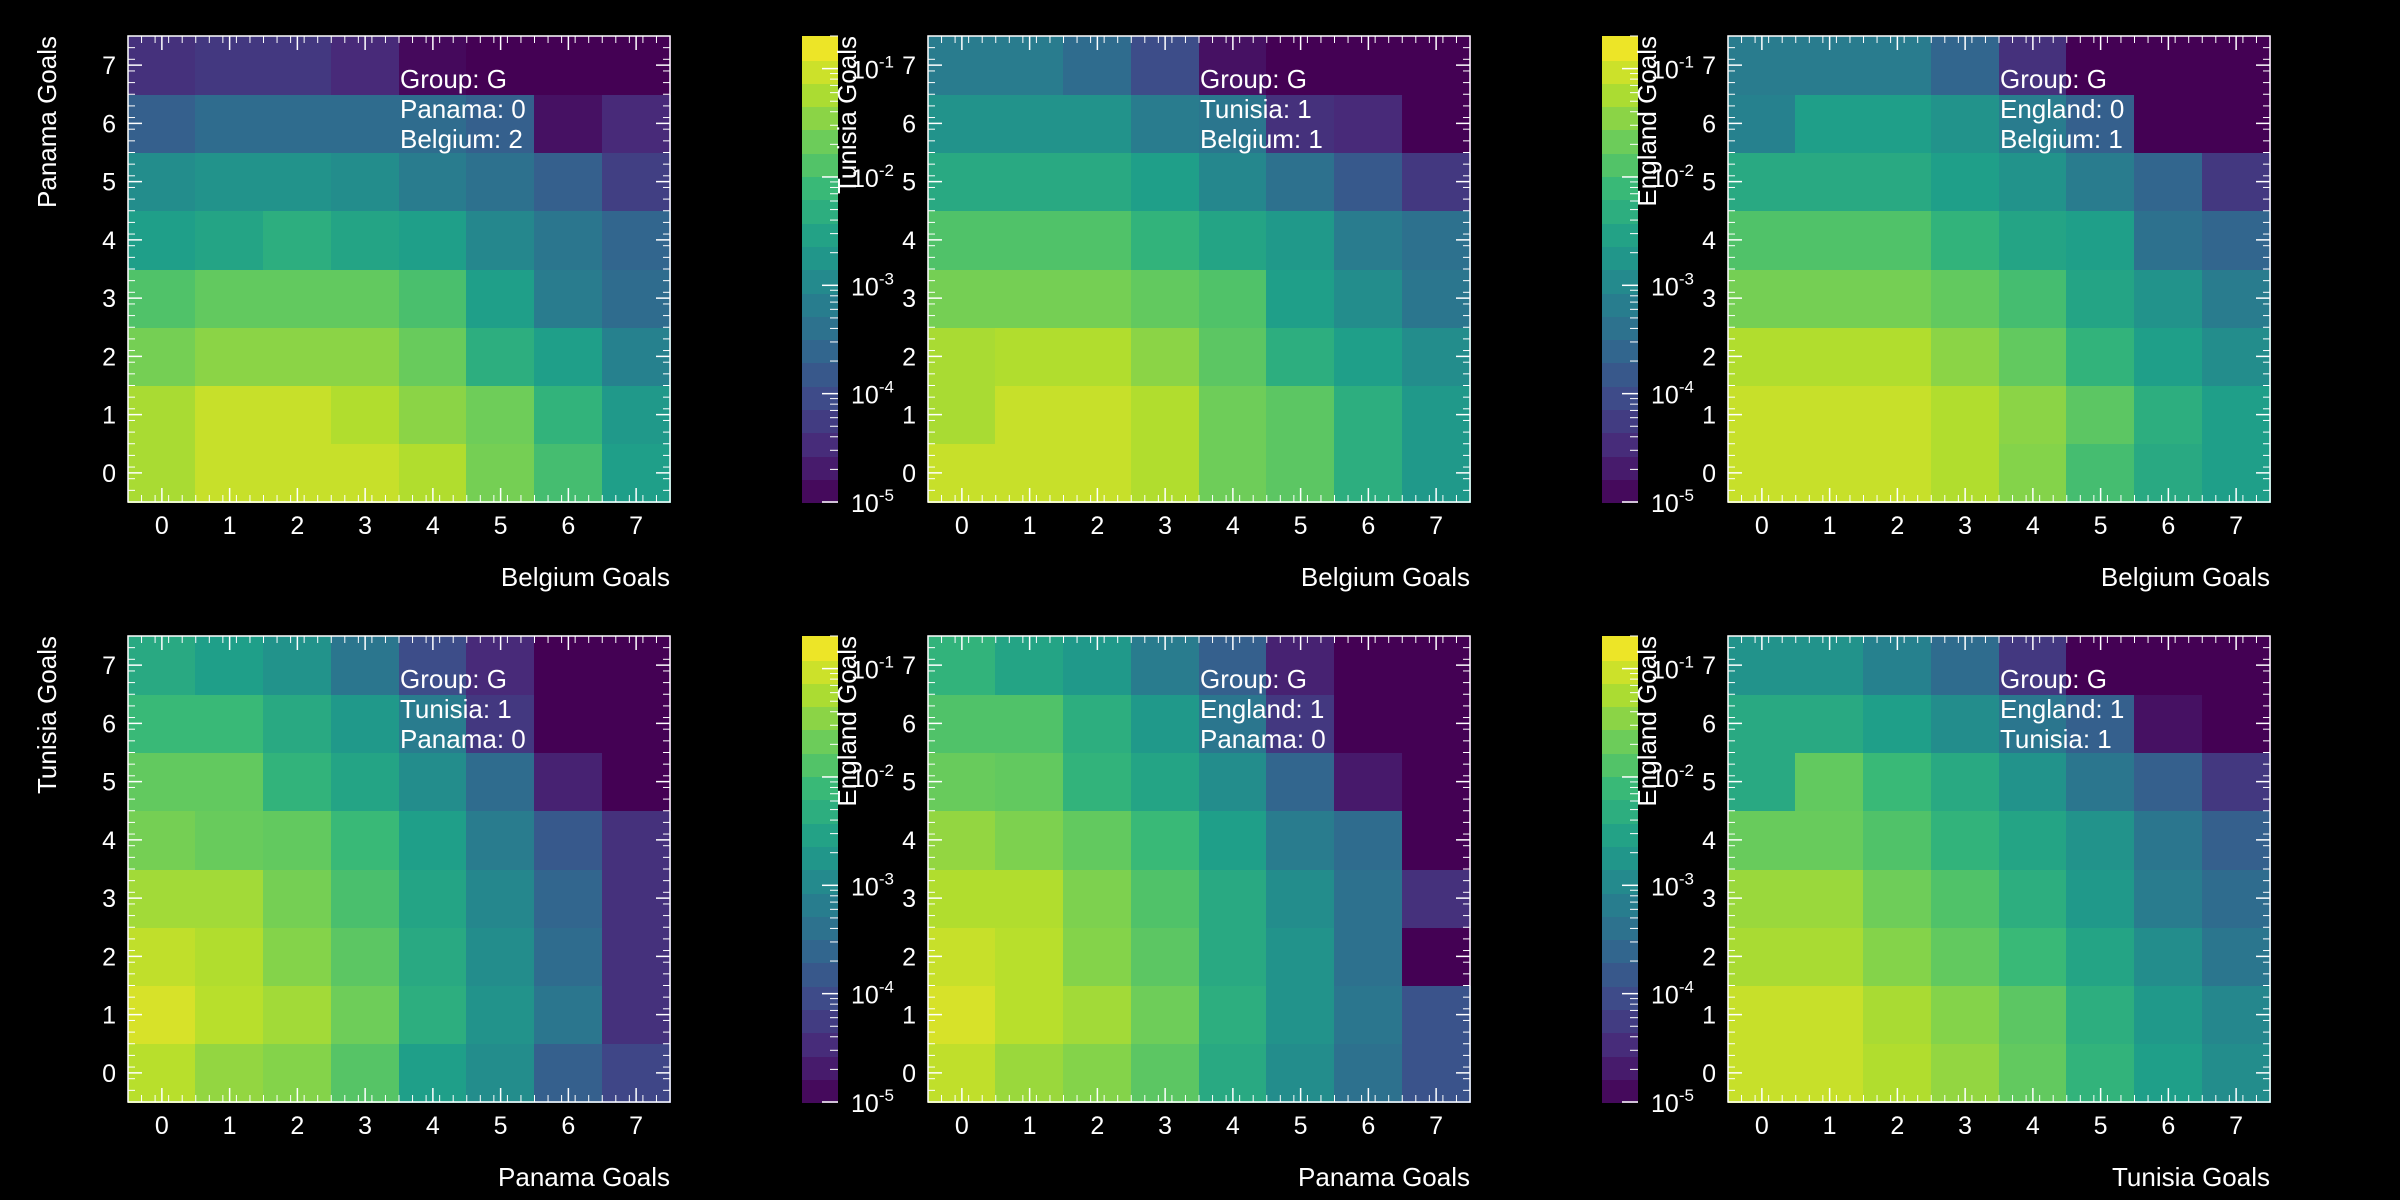 The height and width of the screenshot is (1200, 2400). Describe the element at coordinates (109, 841) in the screenshot. I see `y-tick-label: 4` at that location.